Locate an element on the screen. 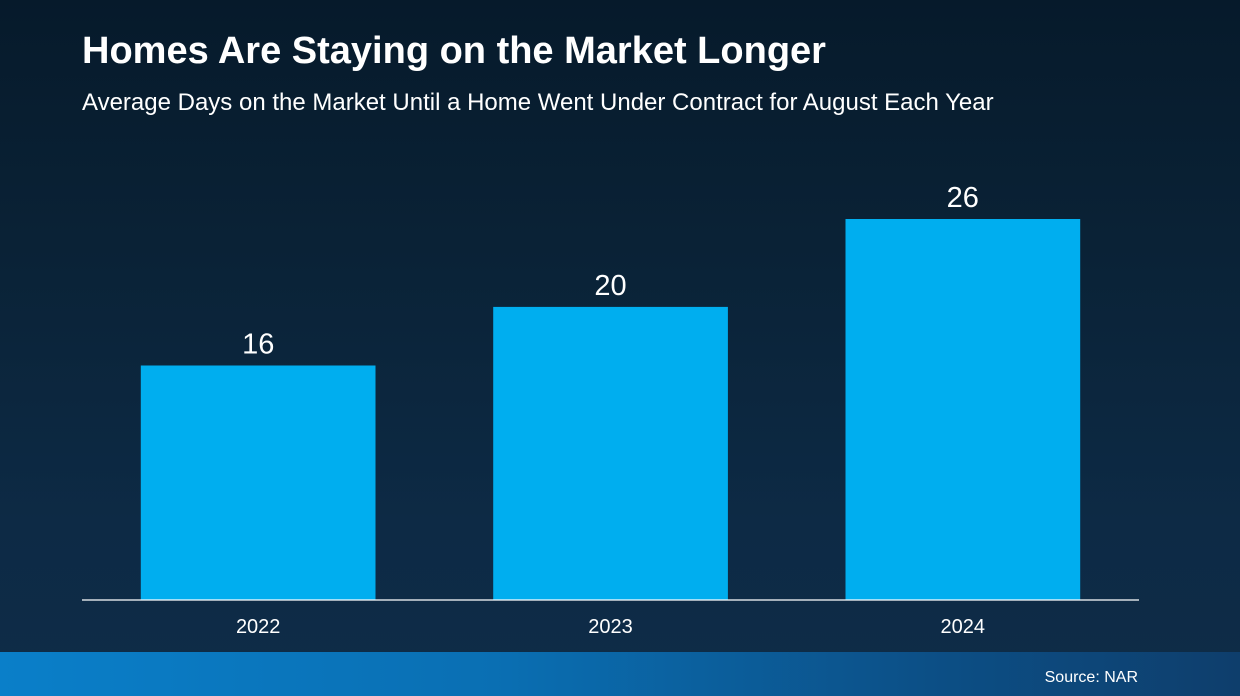  x-tick-label-2022: 2022 is located at coordinates (258, 627).